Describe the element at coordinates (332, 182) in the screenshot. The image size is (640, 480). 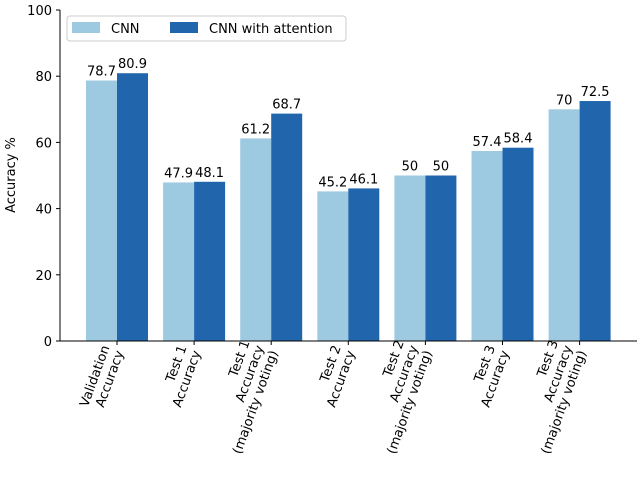
I see `value-label-cnn-3: 45.2` at that location.